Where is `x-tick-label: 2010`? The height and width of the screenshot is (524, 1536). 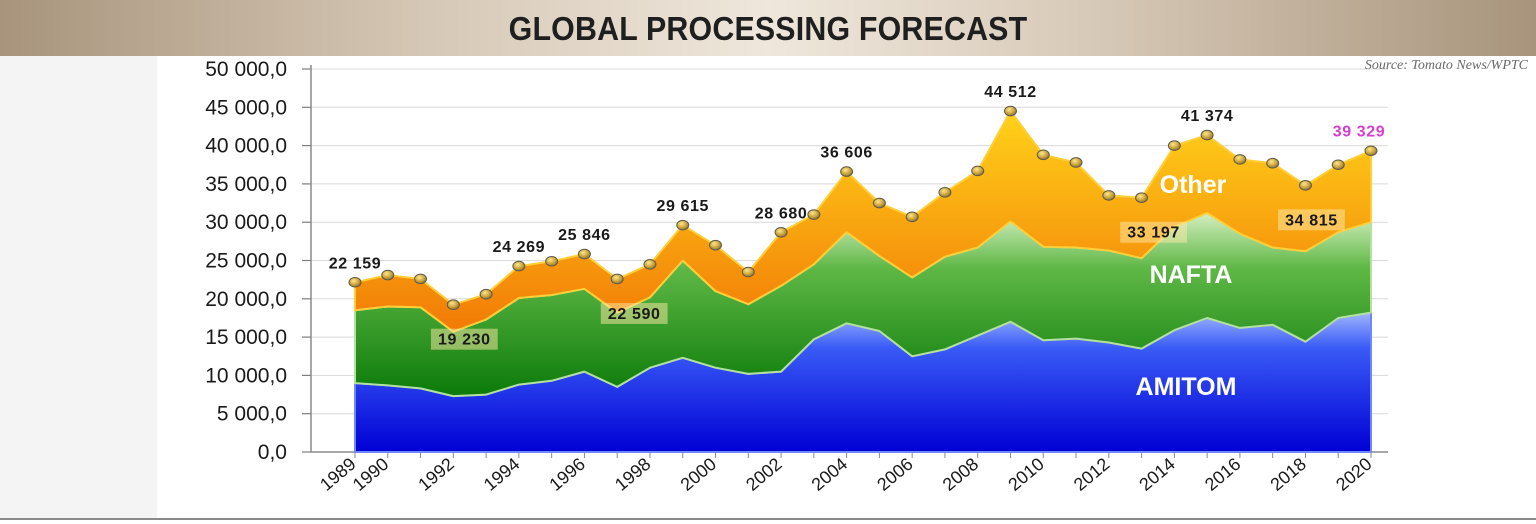
x-tick-label: 2010 is located at coordinates (1026, 474).